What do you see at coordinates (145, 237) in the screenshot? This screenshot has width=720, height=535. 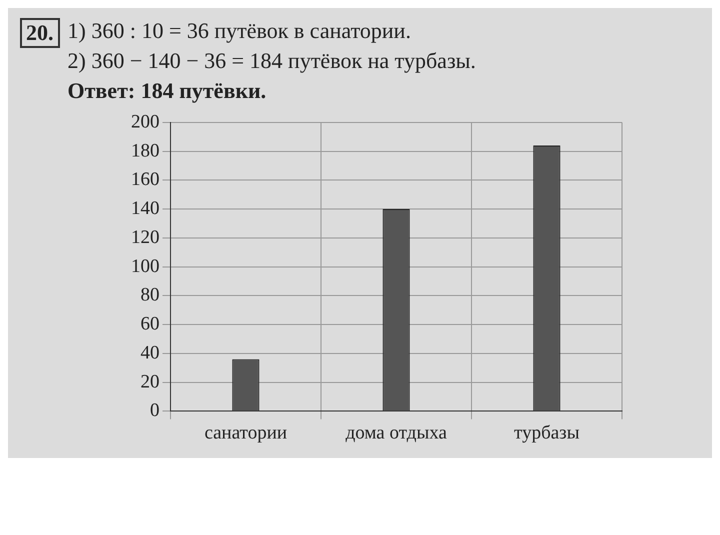 I see `y-tick-label: 120` at bounding box center [145, 237].